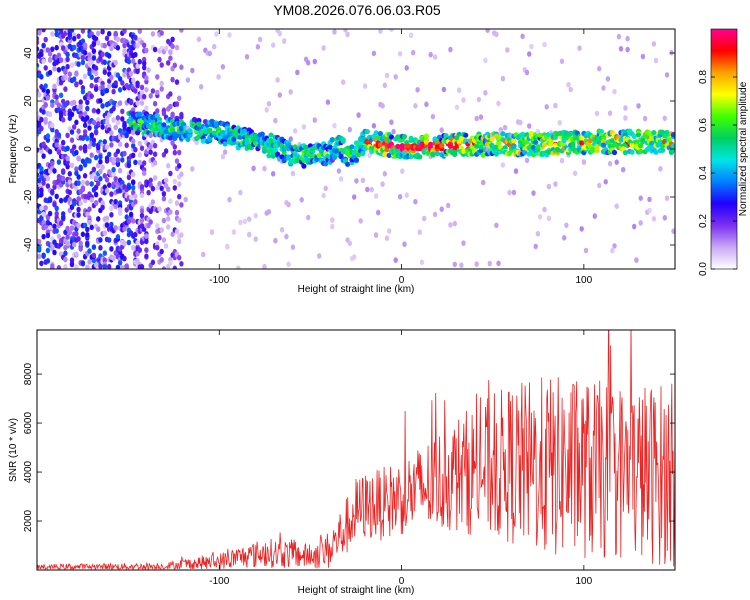 The height and width of the screenshot is (600, 750). What do you see at coordinates (743, 148) in the screenshot?
I see `colorbar-label: Normalized spectral amplitude` at bounding box center [743, 148].